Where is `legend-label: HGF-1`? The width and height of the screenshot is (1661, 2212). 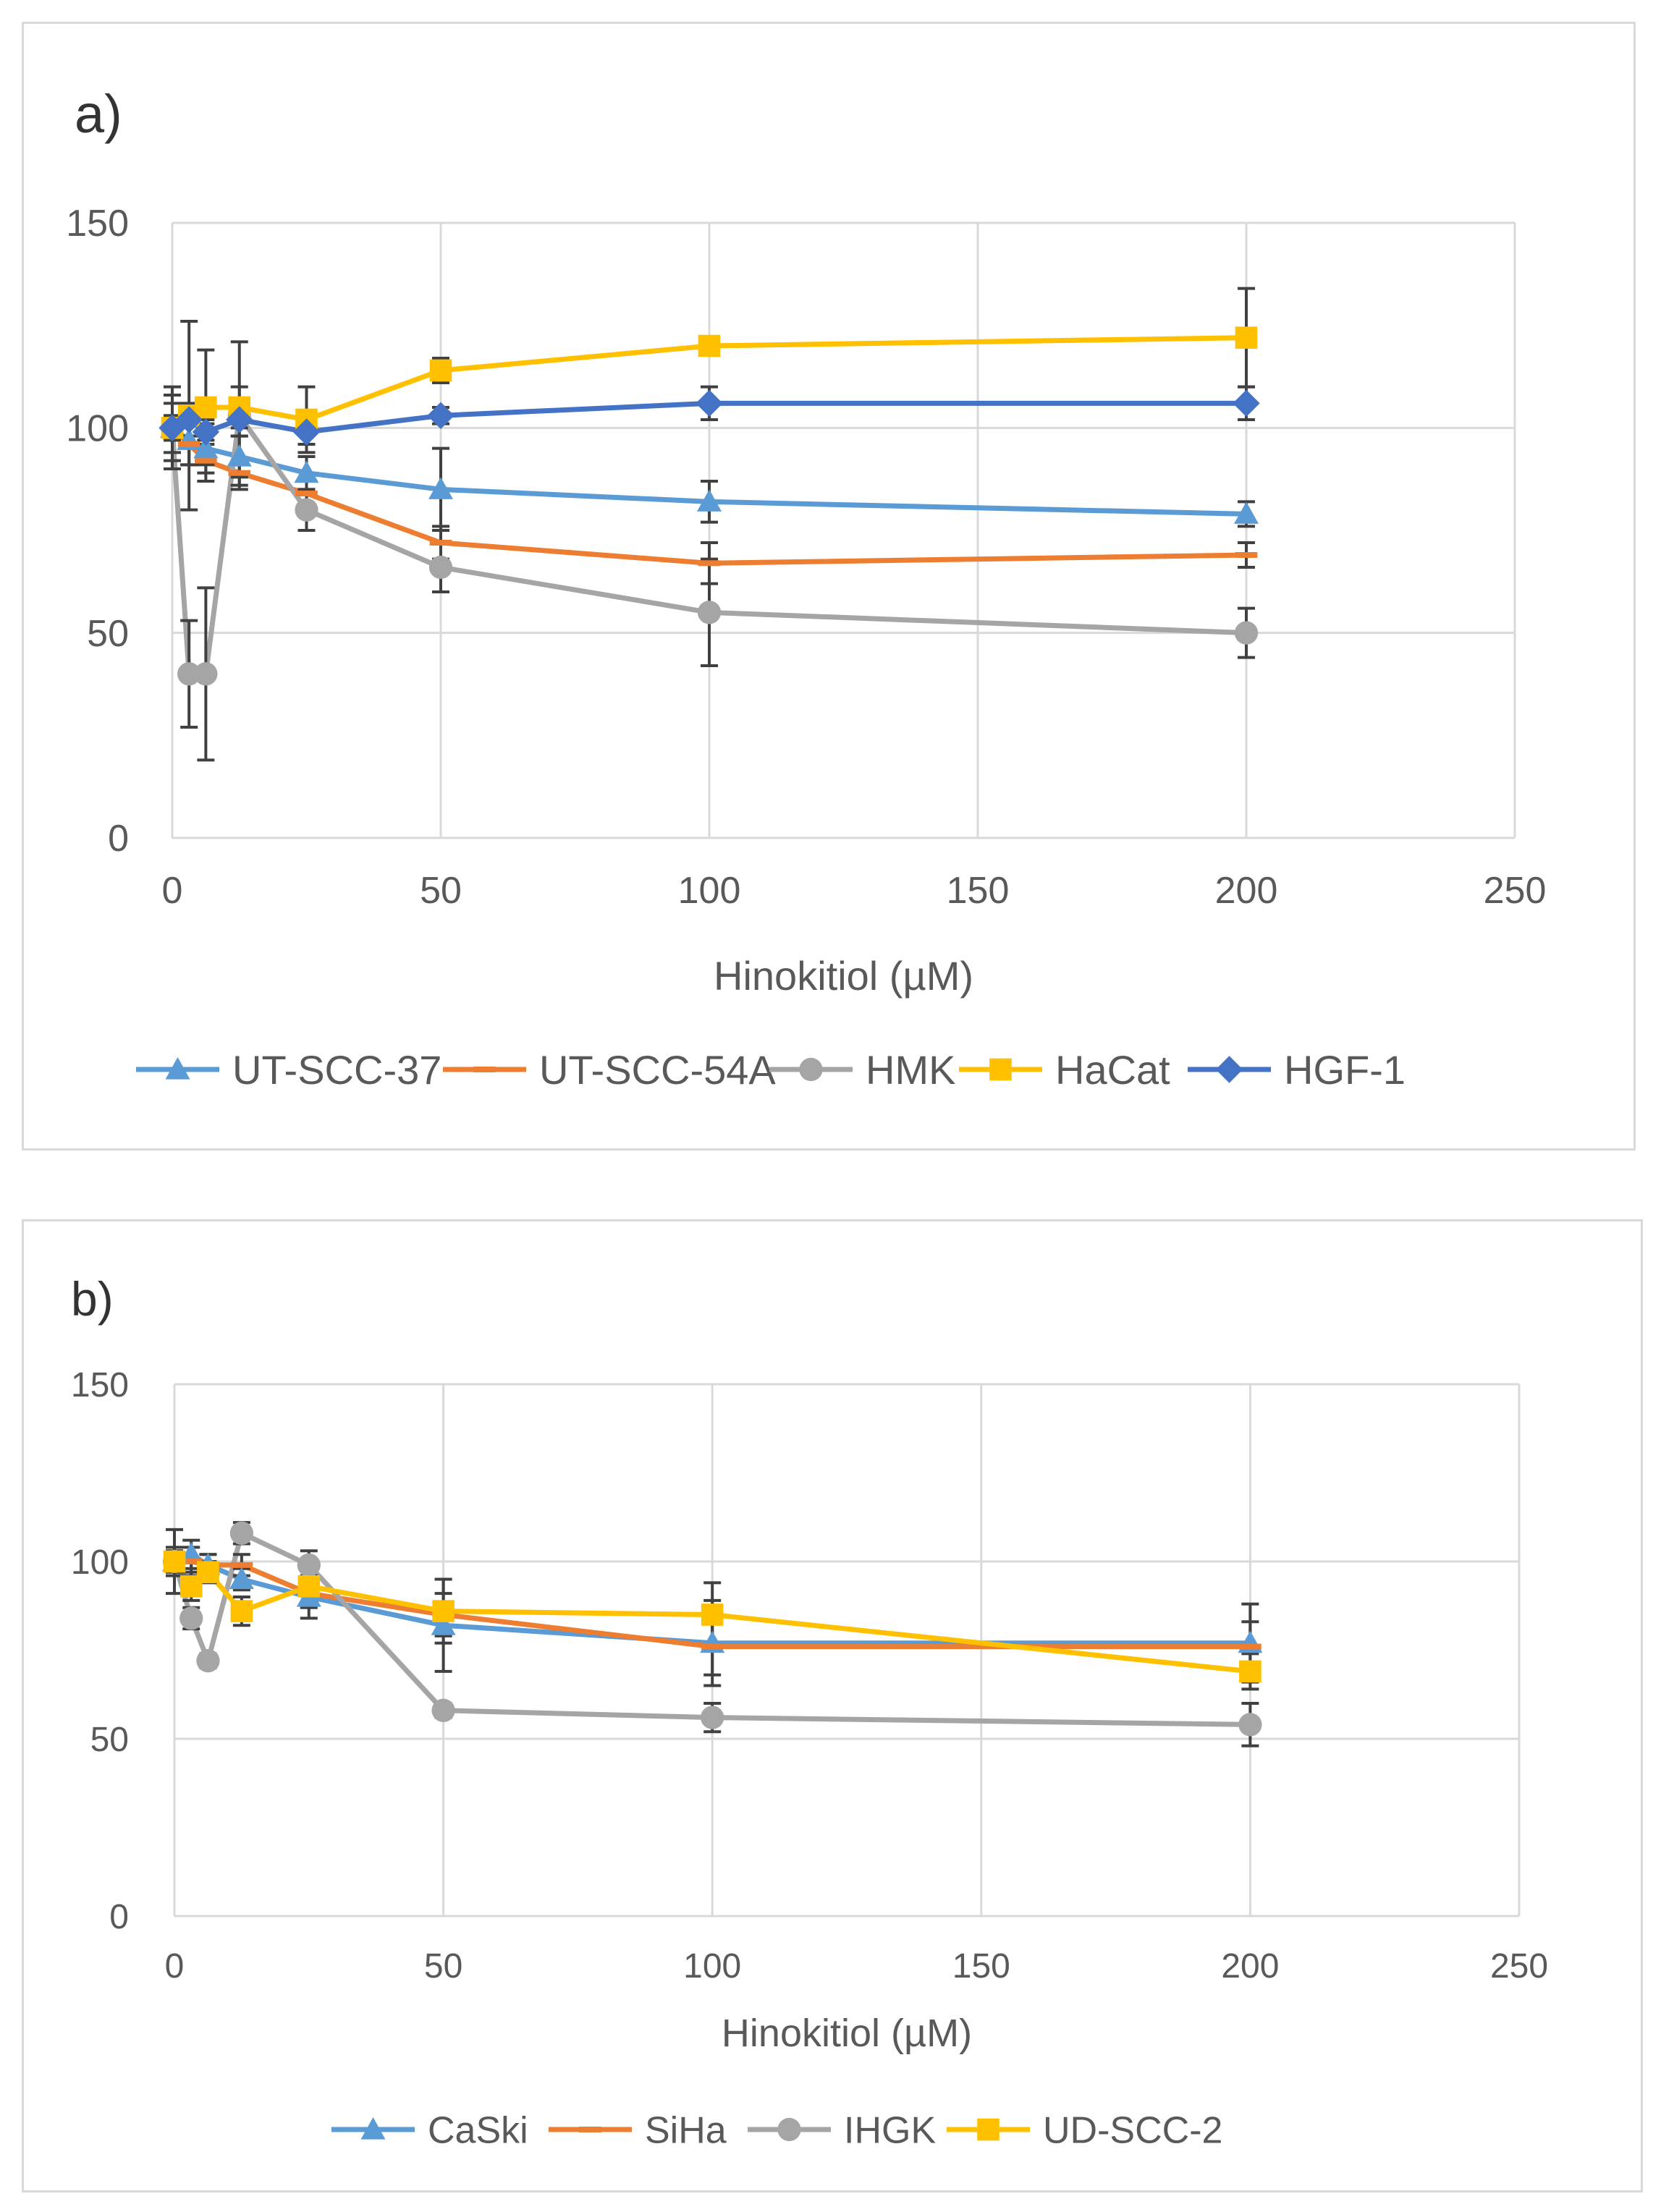 legend-label: HGF-1 is located at coordinates (1345, 1070).